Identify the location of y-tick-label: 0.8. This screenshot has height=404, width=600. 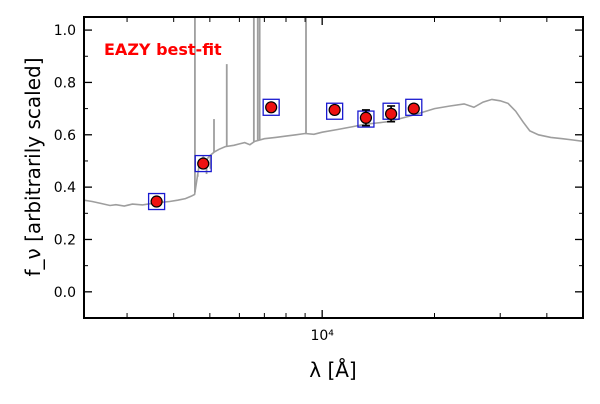
(65, 83).